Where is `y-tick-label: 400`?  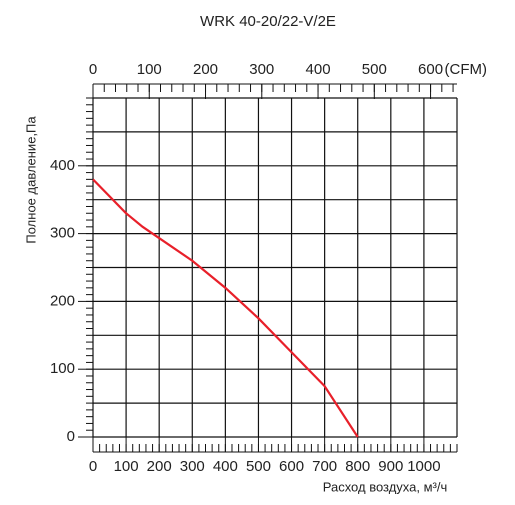 y-tick-label: 400 is located at coordinates (62, 165).